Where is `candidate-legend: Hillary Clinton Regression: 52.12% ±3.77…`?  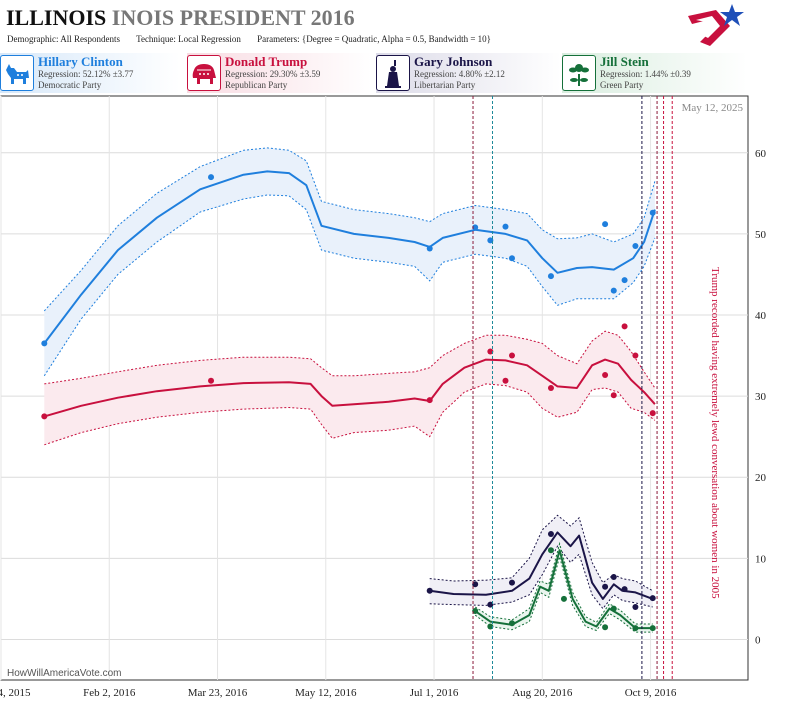
candidate-legend: Hillary Clinton Regression: 52.12% ±3.77… is located at coordinates (394, 74).